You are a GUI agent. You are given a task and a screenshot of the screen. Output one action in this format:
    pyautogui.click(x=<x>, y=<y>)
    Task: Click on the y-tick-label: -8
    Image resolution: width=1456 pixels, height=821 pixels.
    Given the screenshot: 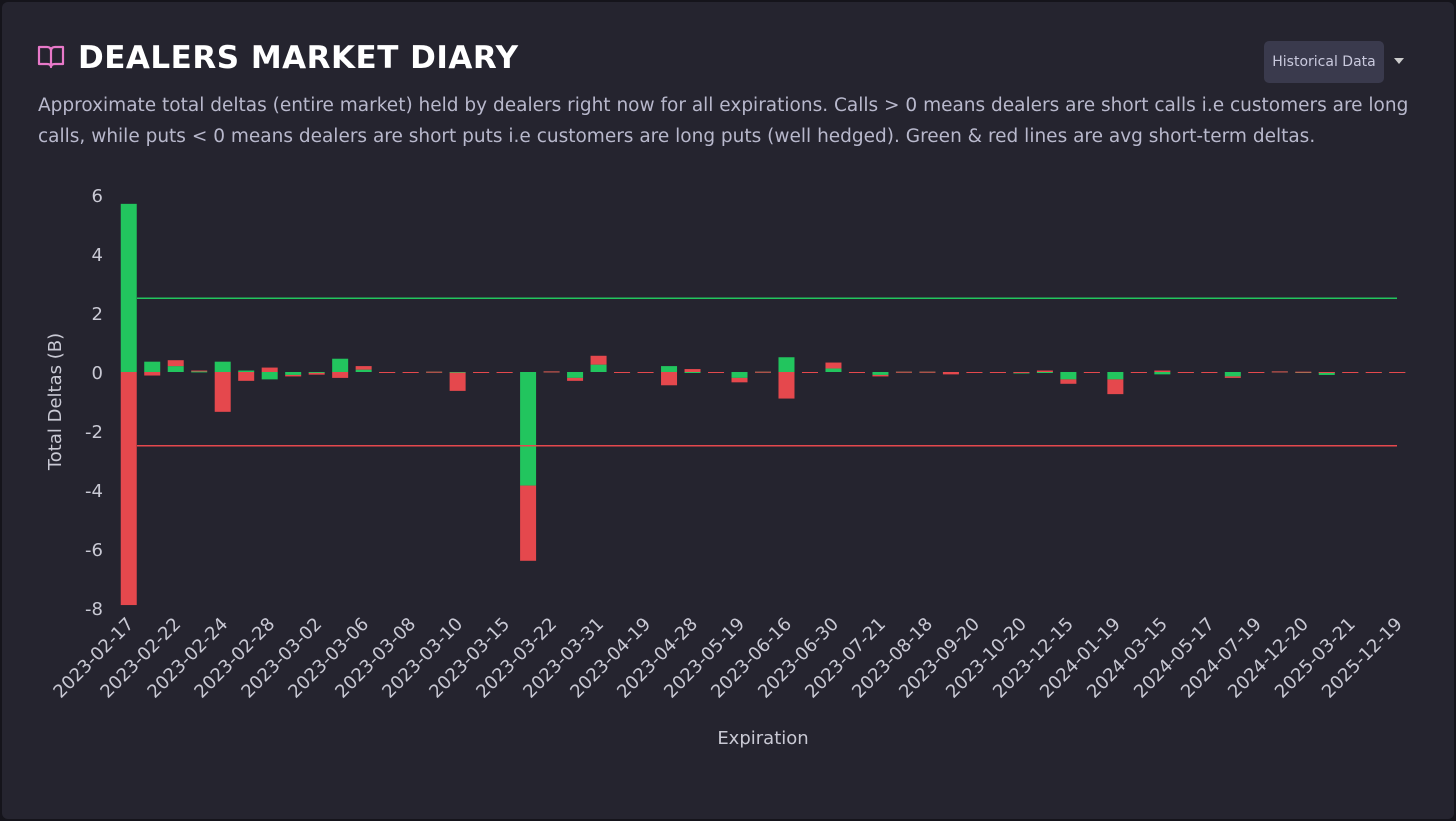 What is the action you would take?
    pyautogui.click(x=94, y=609)
    